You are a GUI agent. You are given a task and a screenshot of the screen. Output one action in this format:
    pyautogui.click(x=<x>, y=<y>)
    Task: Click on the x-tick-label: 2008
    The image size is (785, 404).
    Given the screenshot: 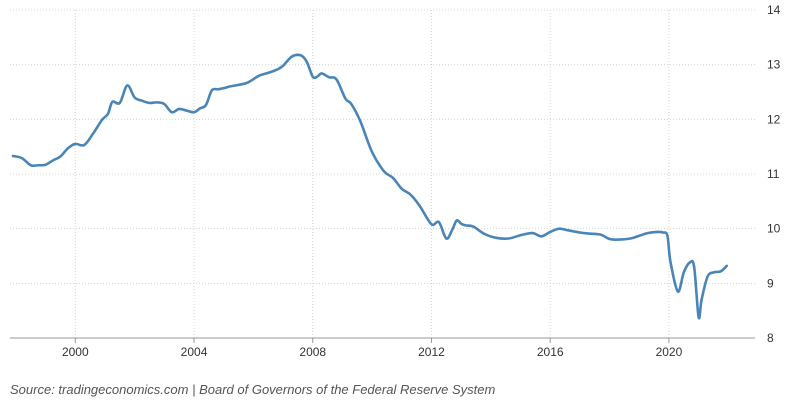 What is the action you would take?
    pyautogui.click(x=312, y=352)
    